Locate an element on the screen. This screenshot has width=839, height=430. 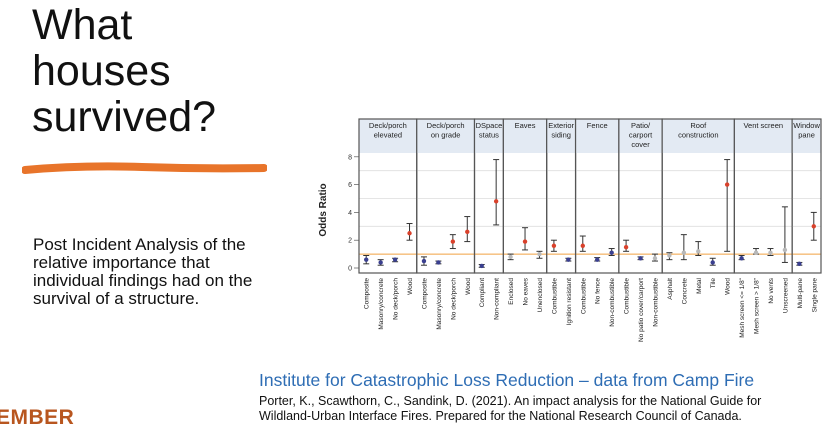
panel-title: elevated is located at coordinates (388, 135).